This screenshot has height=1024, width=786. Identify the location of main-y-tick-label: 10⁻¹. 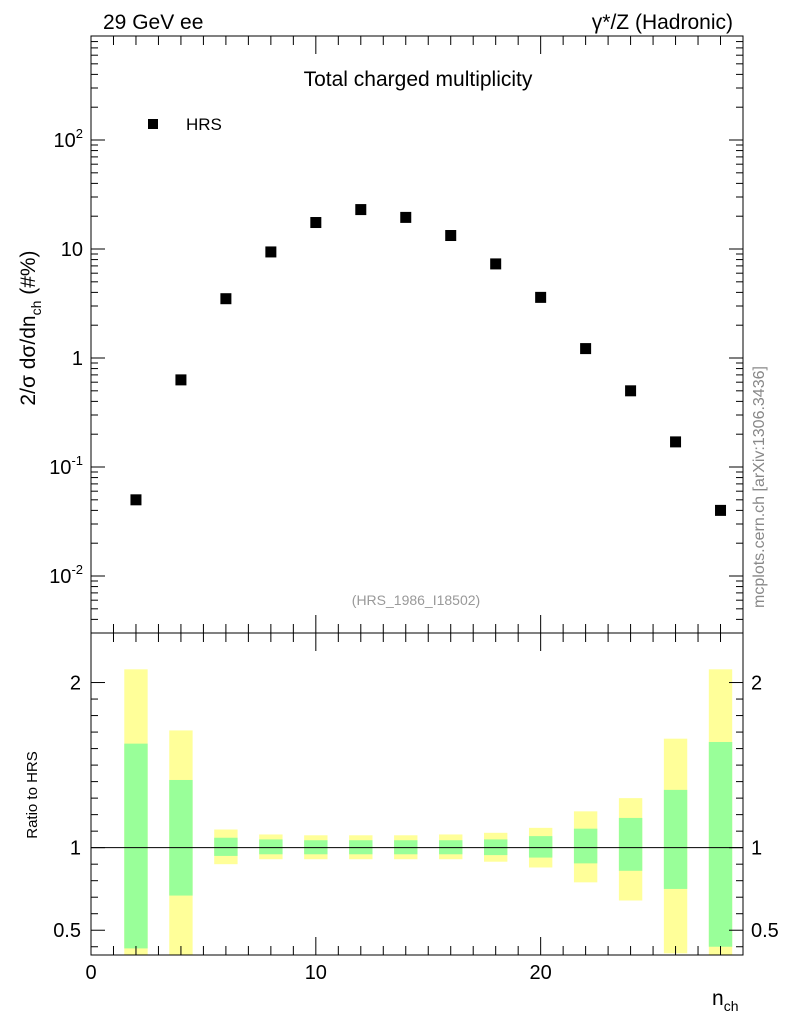
(66, 466).